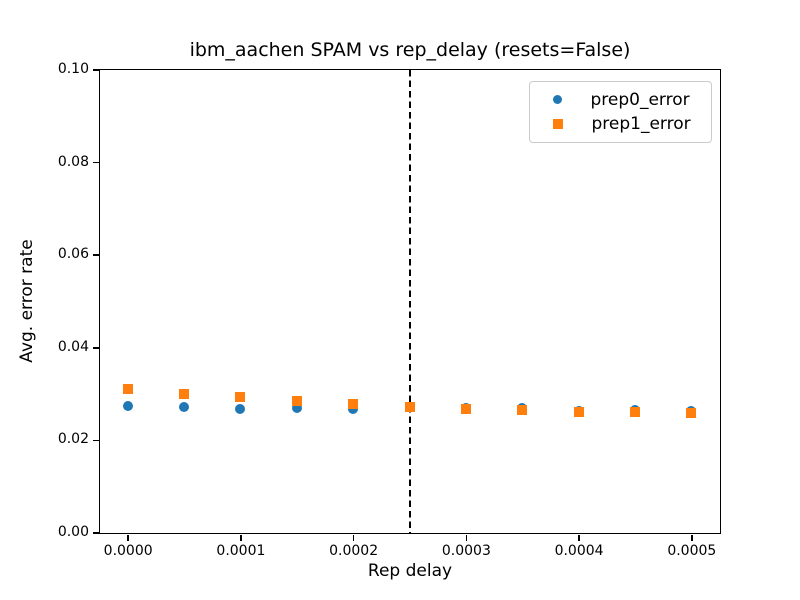 This screenshot has height=600, width=800. Describe the element at coordinates (579, 551) in the screenshot. I see `x-tick-label: 0.0004` at that location.